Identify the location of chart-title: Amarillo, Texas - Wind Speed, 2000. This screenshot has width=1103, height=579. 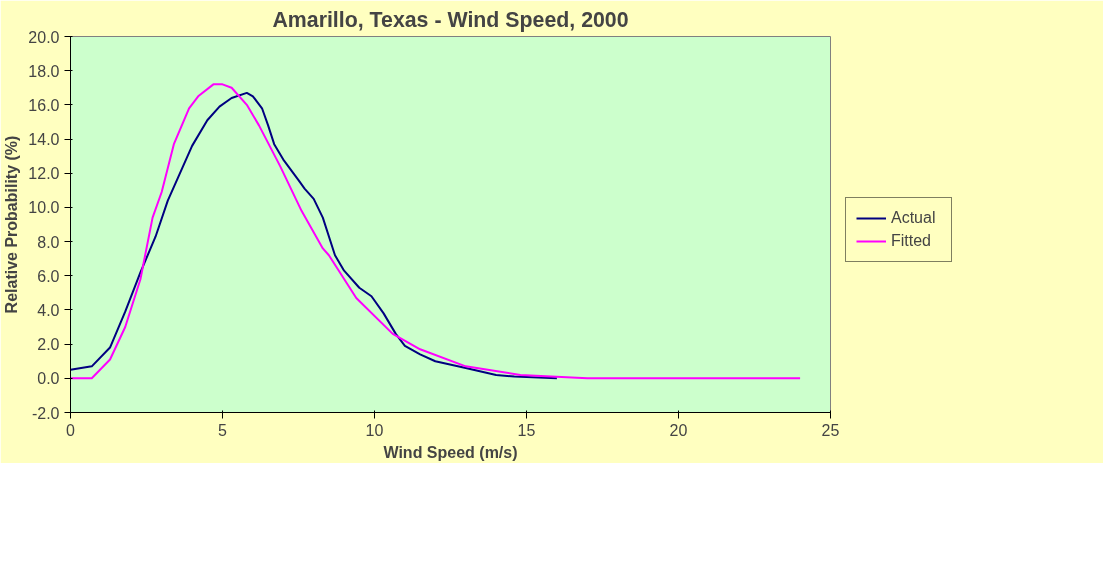
(450, 19).